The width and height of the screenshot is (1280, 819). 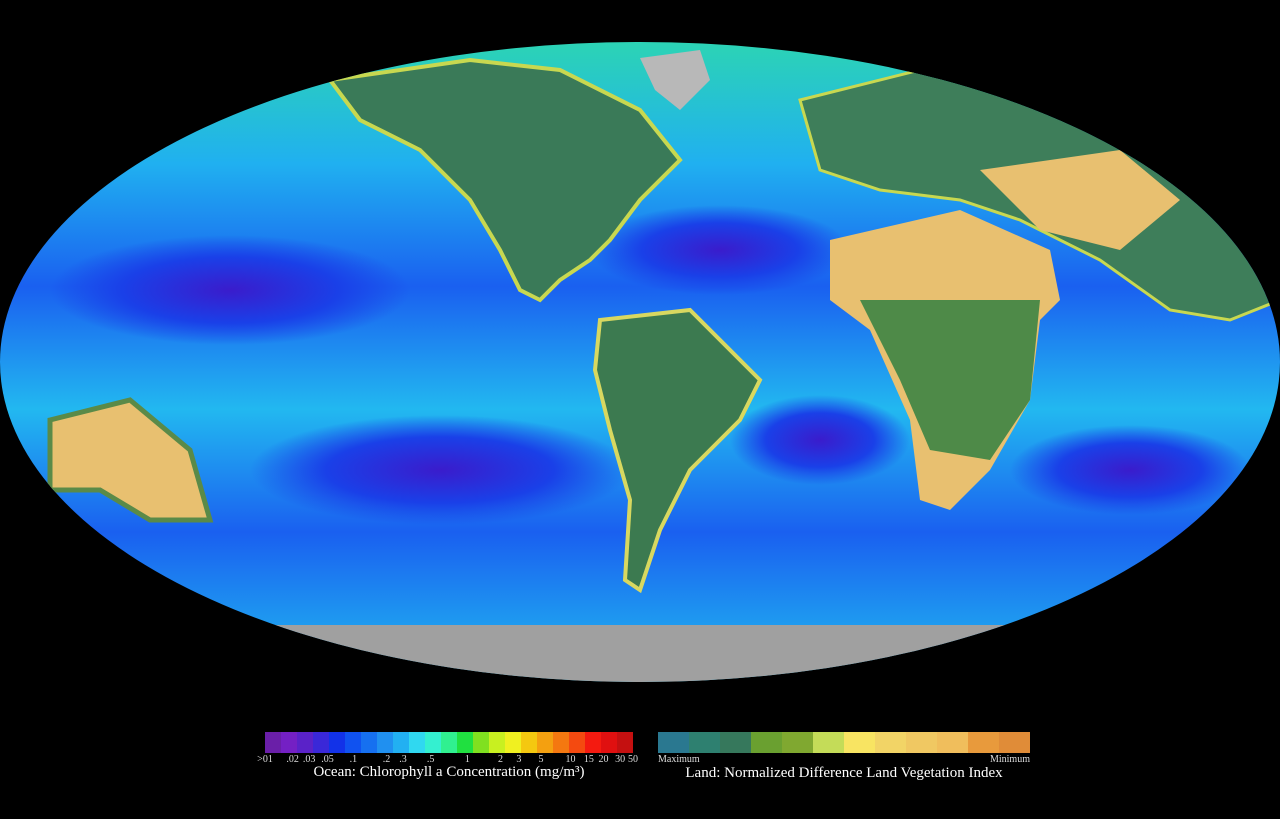 What do you see at coordinates (501, 759) in the screenshot?
I see `ocean-tick-label: 2` at bounding box center [501, 759].